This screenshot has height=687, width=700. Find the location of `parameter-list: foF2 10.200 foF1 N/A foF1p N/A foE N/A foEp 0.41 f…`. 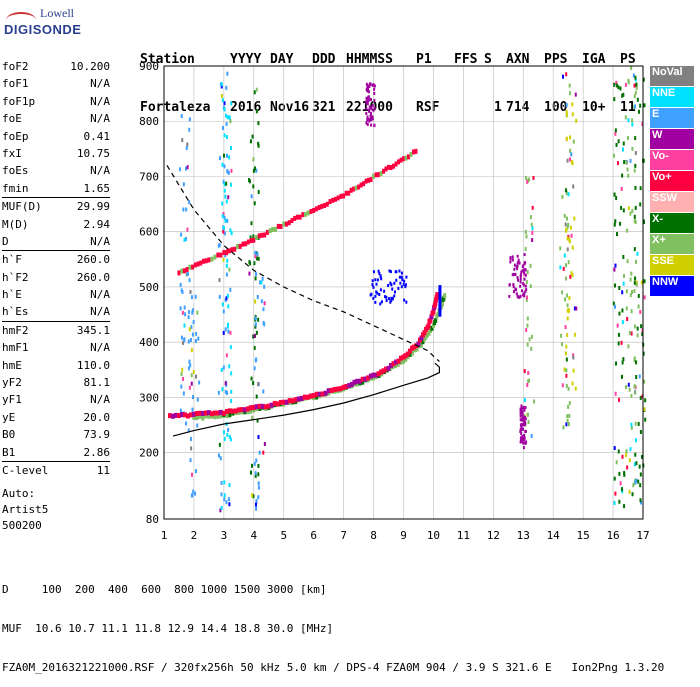

parameter-list: foF2 10.200 foF1 N/A foF1p N/A foE N/A foEp 0.41 f… is located at coordinates (56, 268).